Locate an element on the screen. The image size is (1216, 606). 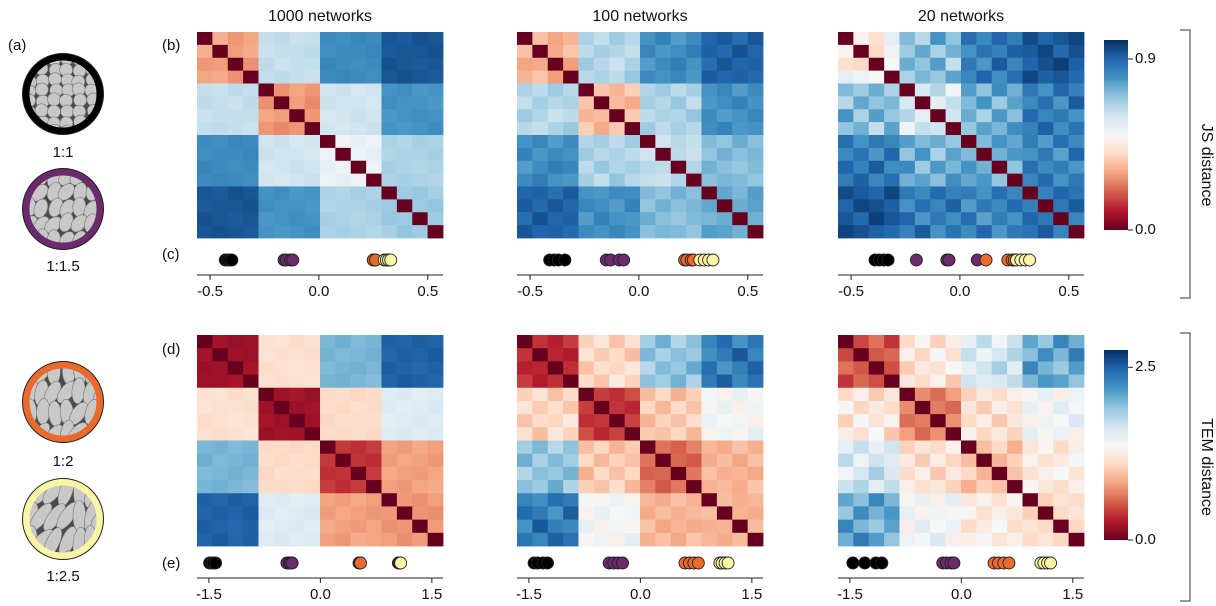
x-tick-label: 0.0 is located at coordinates (959, 291).